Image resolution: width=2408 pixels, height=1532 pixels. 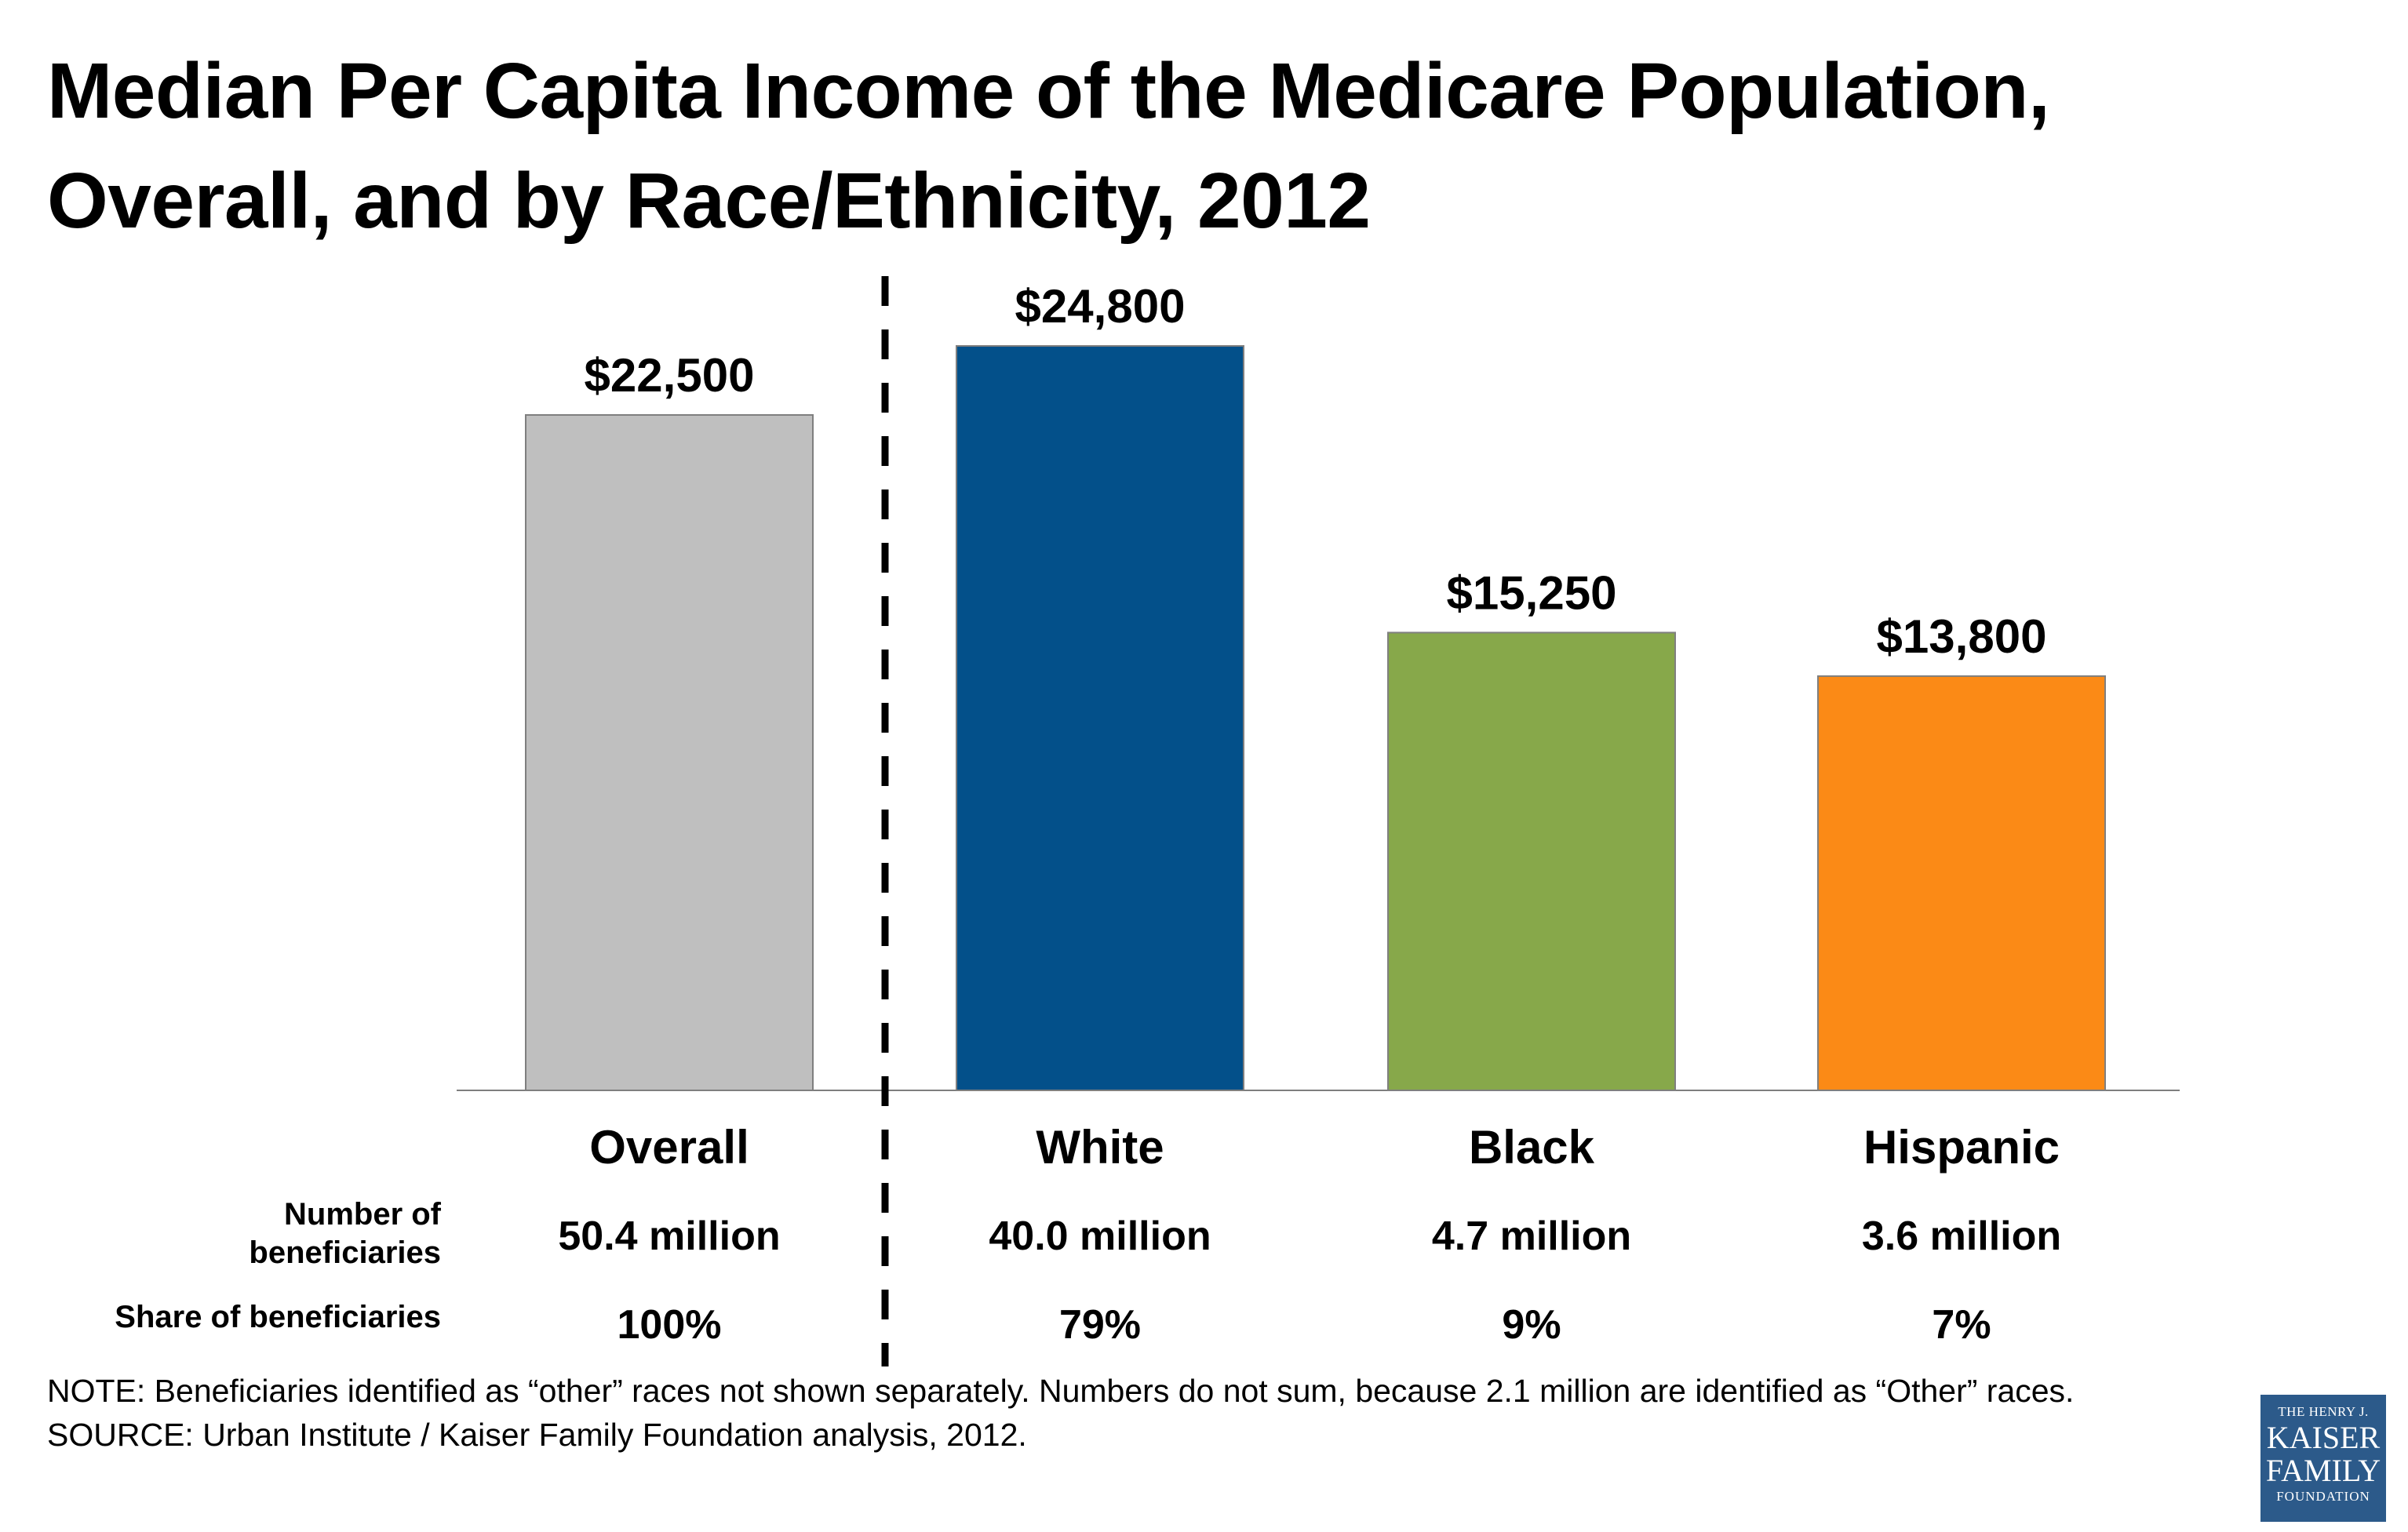 What do you see at coordinates (1961, 1236) in the screenshot?
I see `row-0-value-hispanic: 3.6 million` at bounding box center [1961, 1236].